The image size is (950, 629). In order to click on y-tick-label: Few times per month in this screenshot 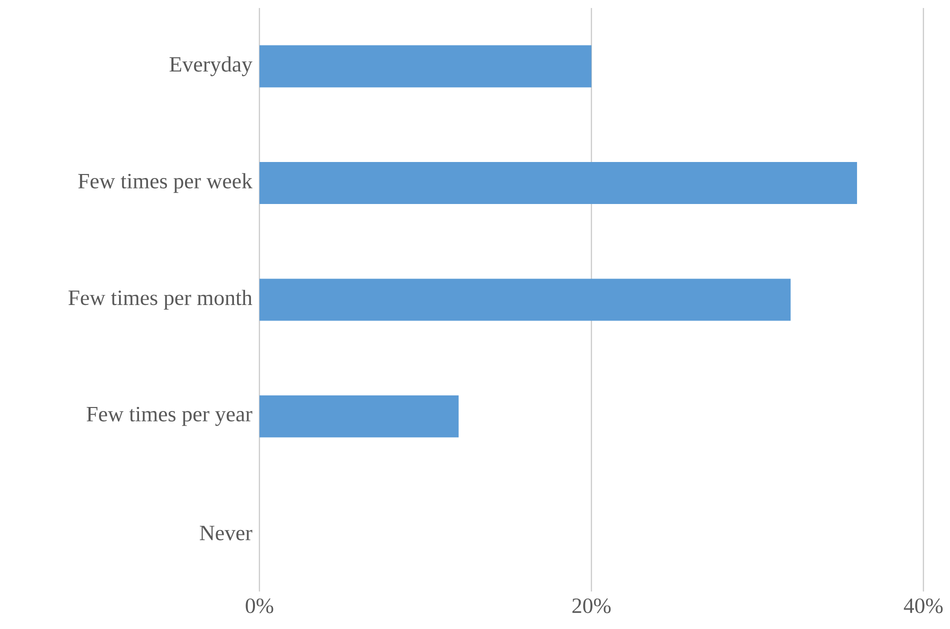, I will do `click(160, 300)`.